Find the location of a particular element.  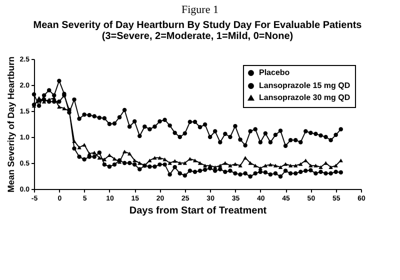

chart-subtitle: (3=Severe, 2=Moderate, 1=Mild, 0=None) is located at coordinates (198, 36).